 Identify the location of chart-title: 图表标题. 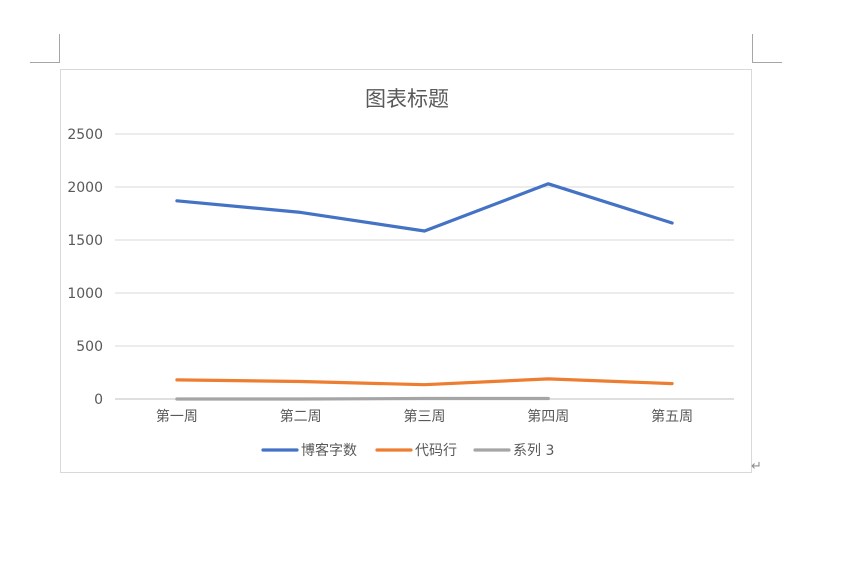
(407, 99).